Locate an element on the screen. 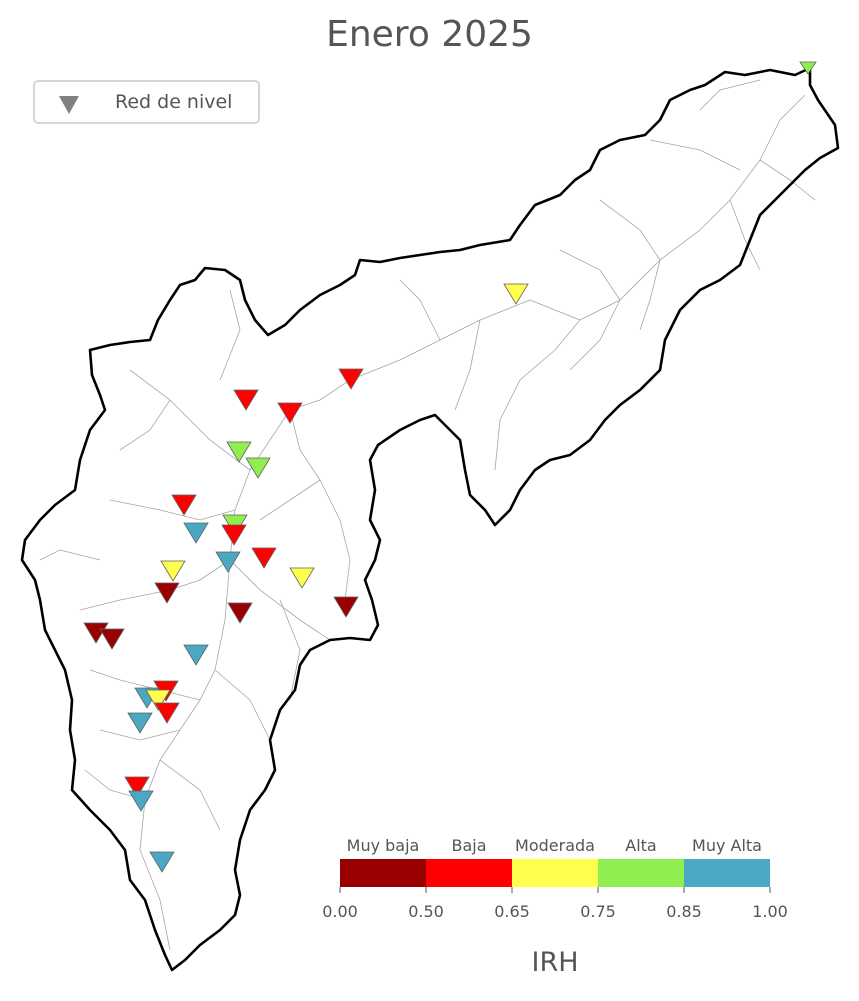 The height and width of the screenshot is (1001, 859). colorbar-tick-label: 0.50 is located at coordinates (426, 911).